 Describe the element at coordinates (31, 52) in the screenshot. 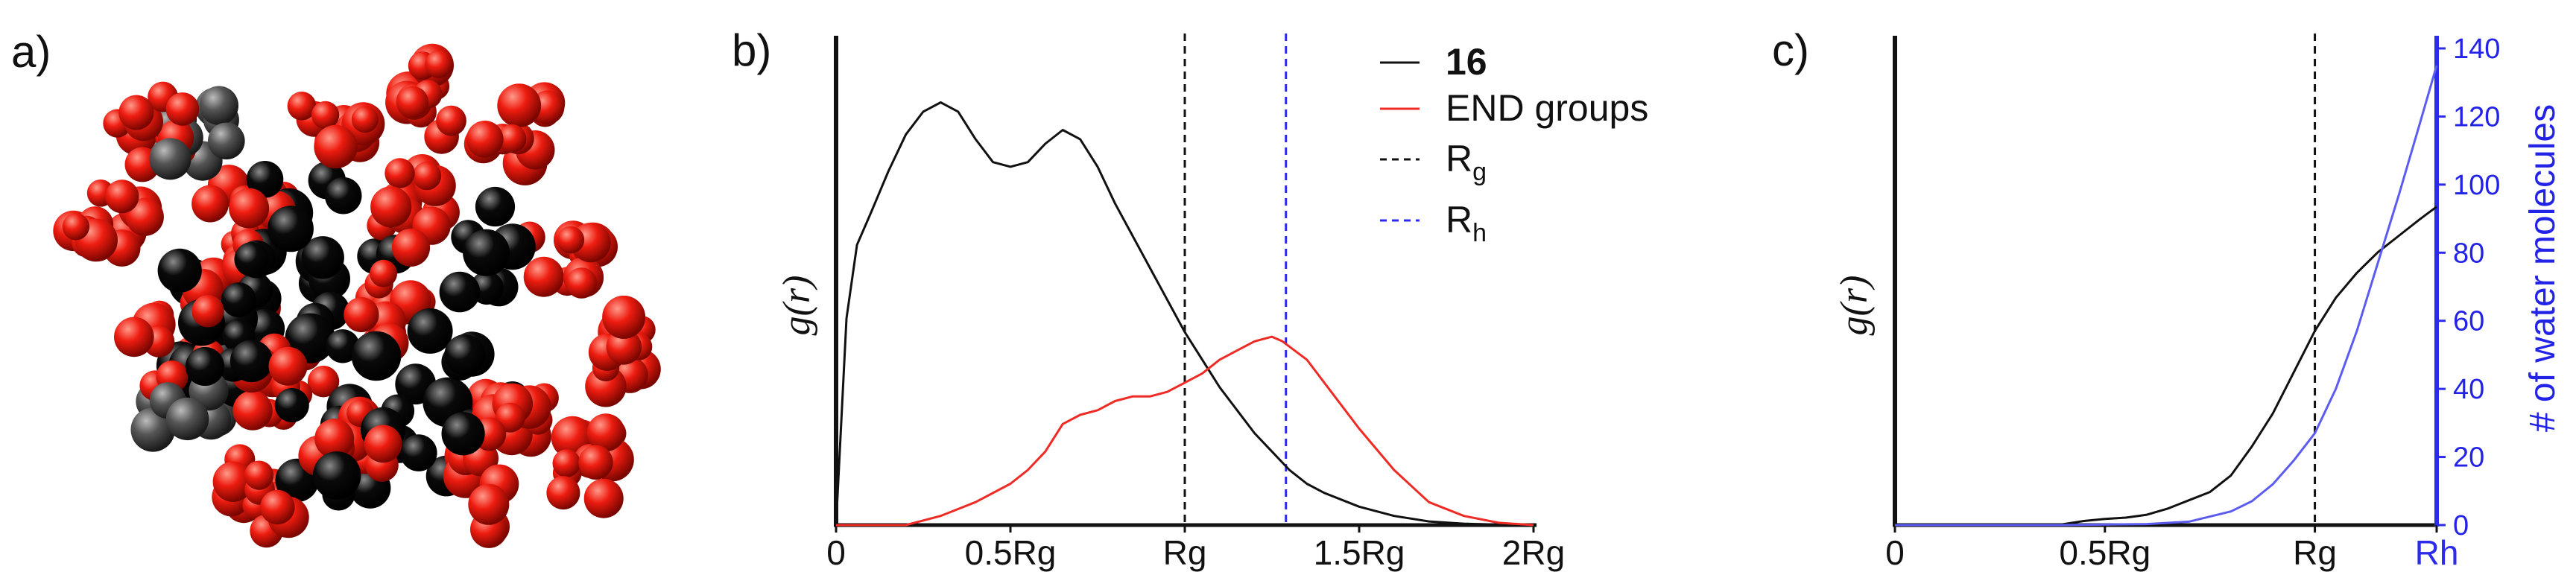

I see `panel-a-label: a)` at that location.